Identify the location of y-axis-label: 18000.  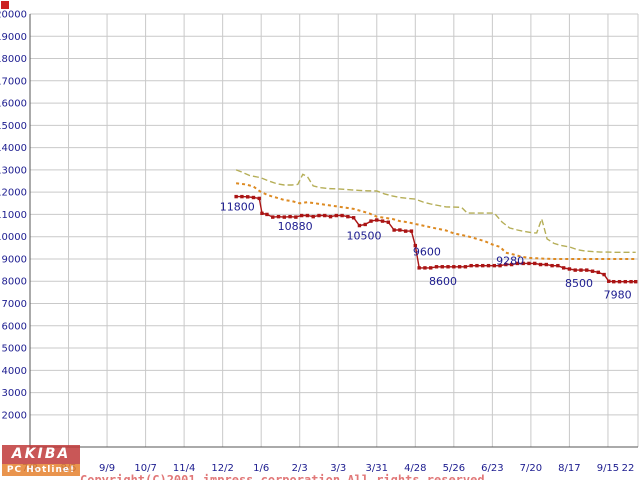
(13, 59).